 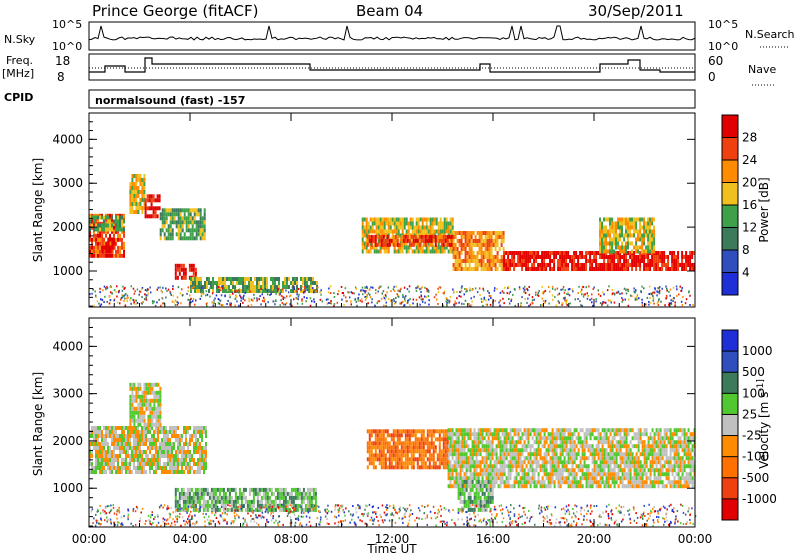 I want to click on power-colorbar: 4 8 12 16 20 24 28, so click(x=739, y=205).